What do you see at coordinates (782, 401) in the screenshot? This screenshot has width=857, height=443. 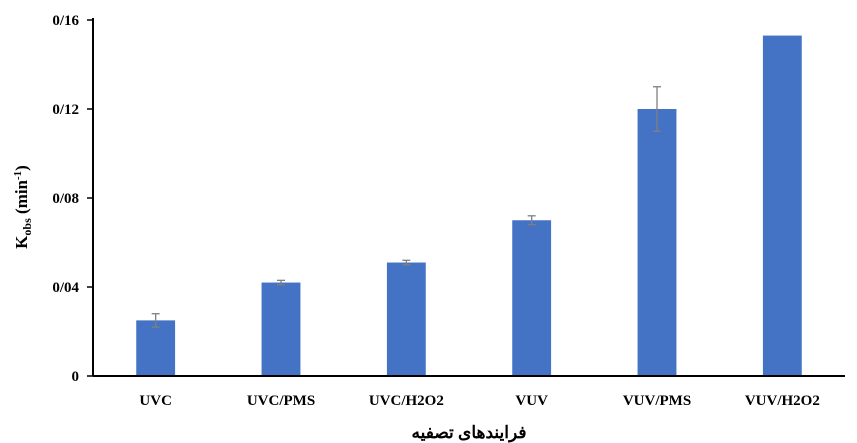 I see `x-tick-label: VUV/H2O2` at bounding box center [782, 401].